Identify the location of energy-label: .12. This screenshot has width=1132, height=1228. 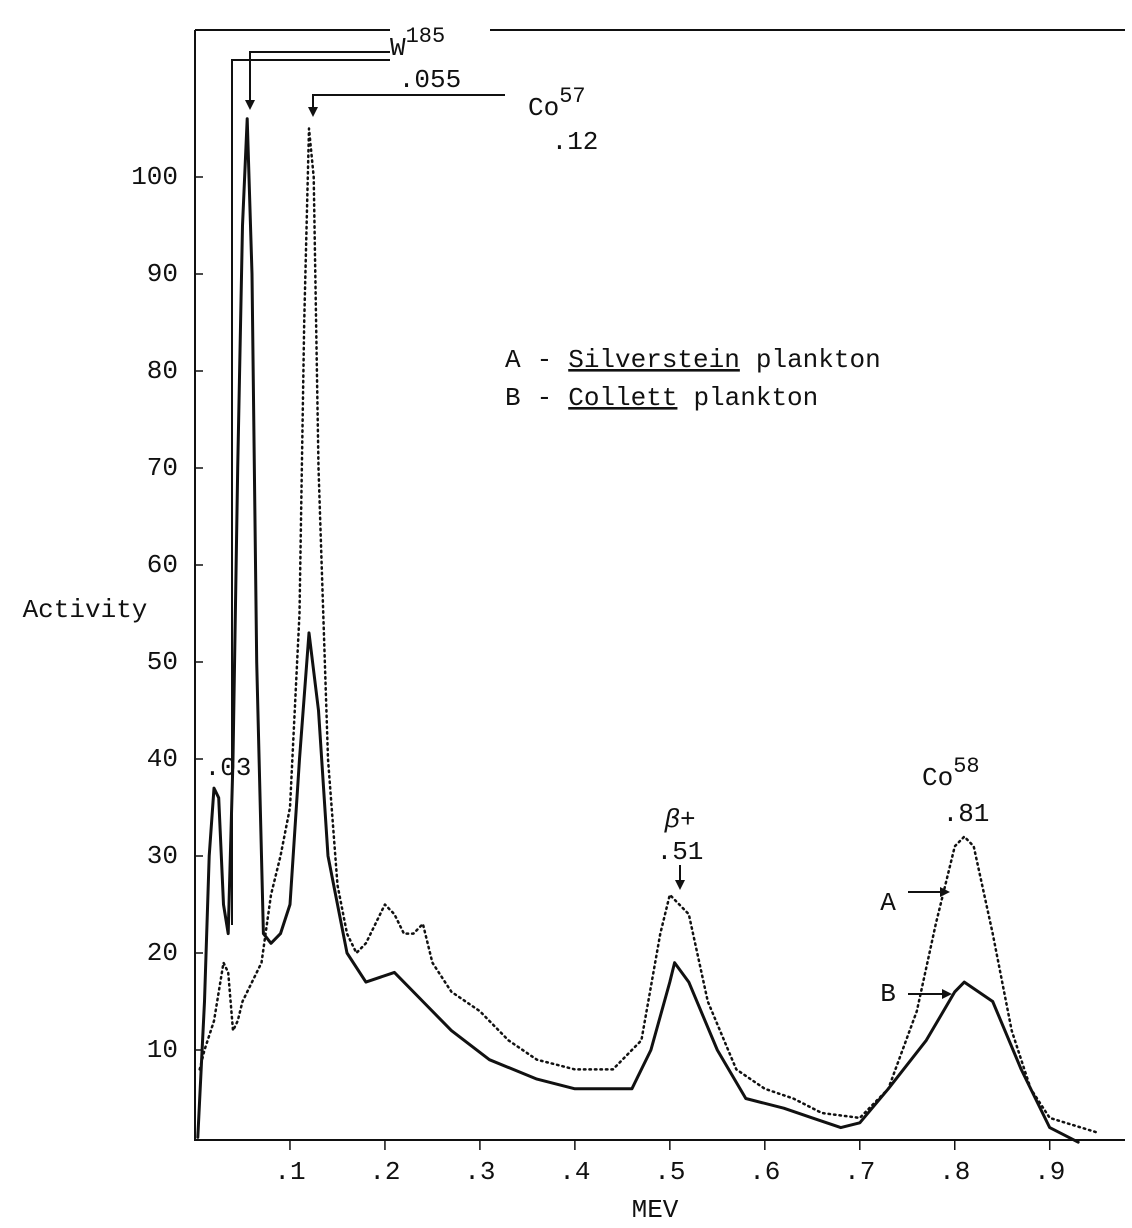
(575, 142).